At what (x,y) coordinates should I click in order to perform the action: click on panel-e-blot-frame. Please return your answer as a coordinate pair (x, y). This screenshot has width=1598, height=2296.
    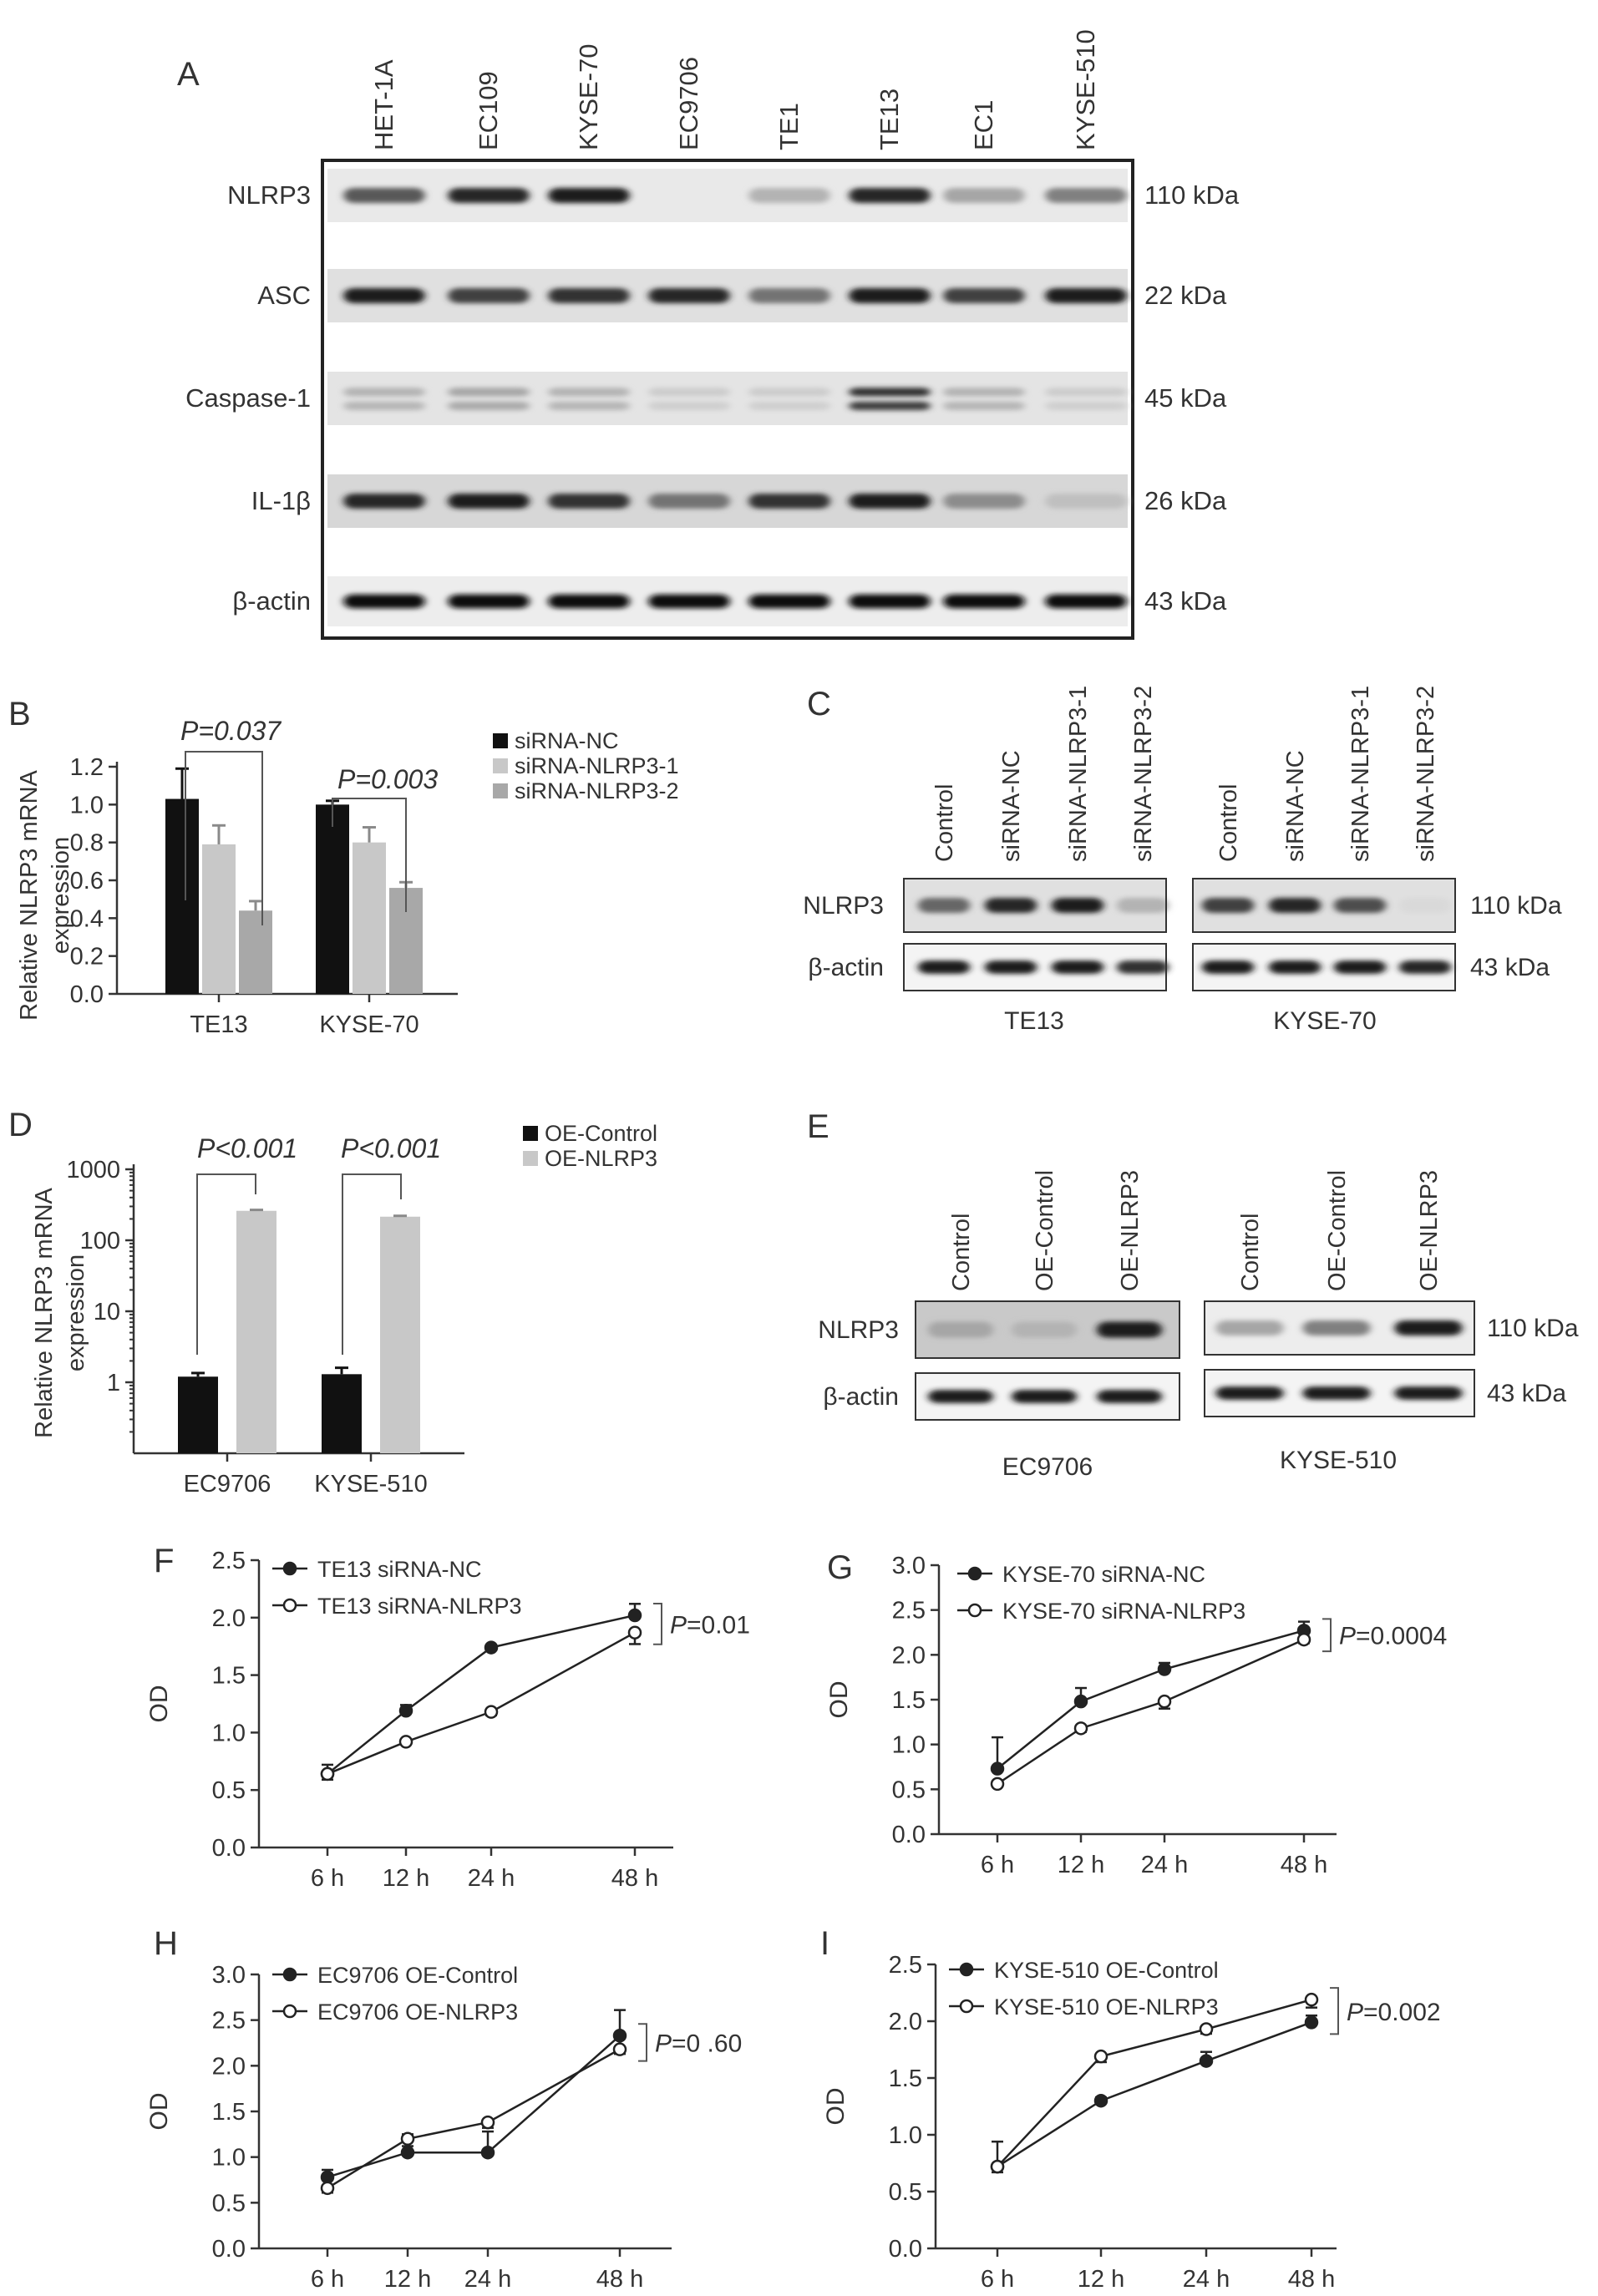
    Looking at the image, I should click on (1339, 1393).